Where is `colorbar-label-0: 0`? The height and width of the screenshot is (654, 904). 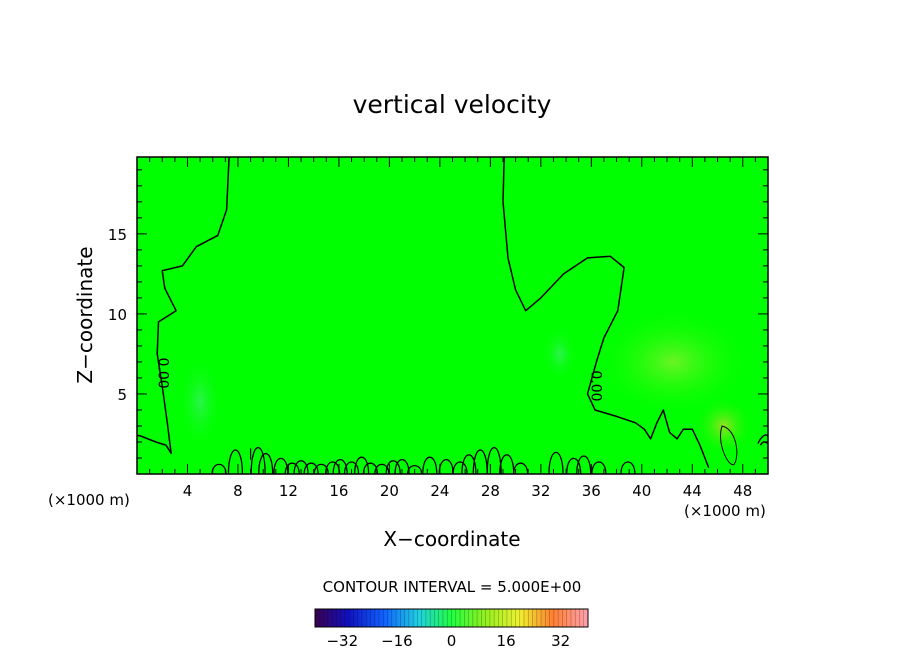
colorbar-label-0: 0 is located at coordinates (452, 641).